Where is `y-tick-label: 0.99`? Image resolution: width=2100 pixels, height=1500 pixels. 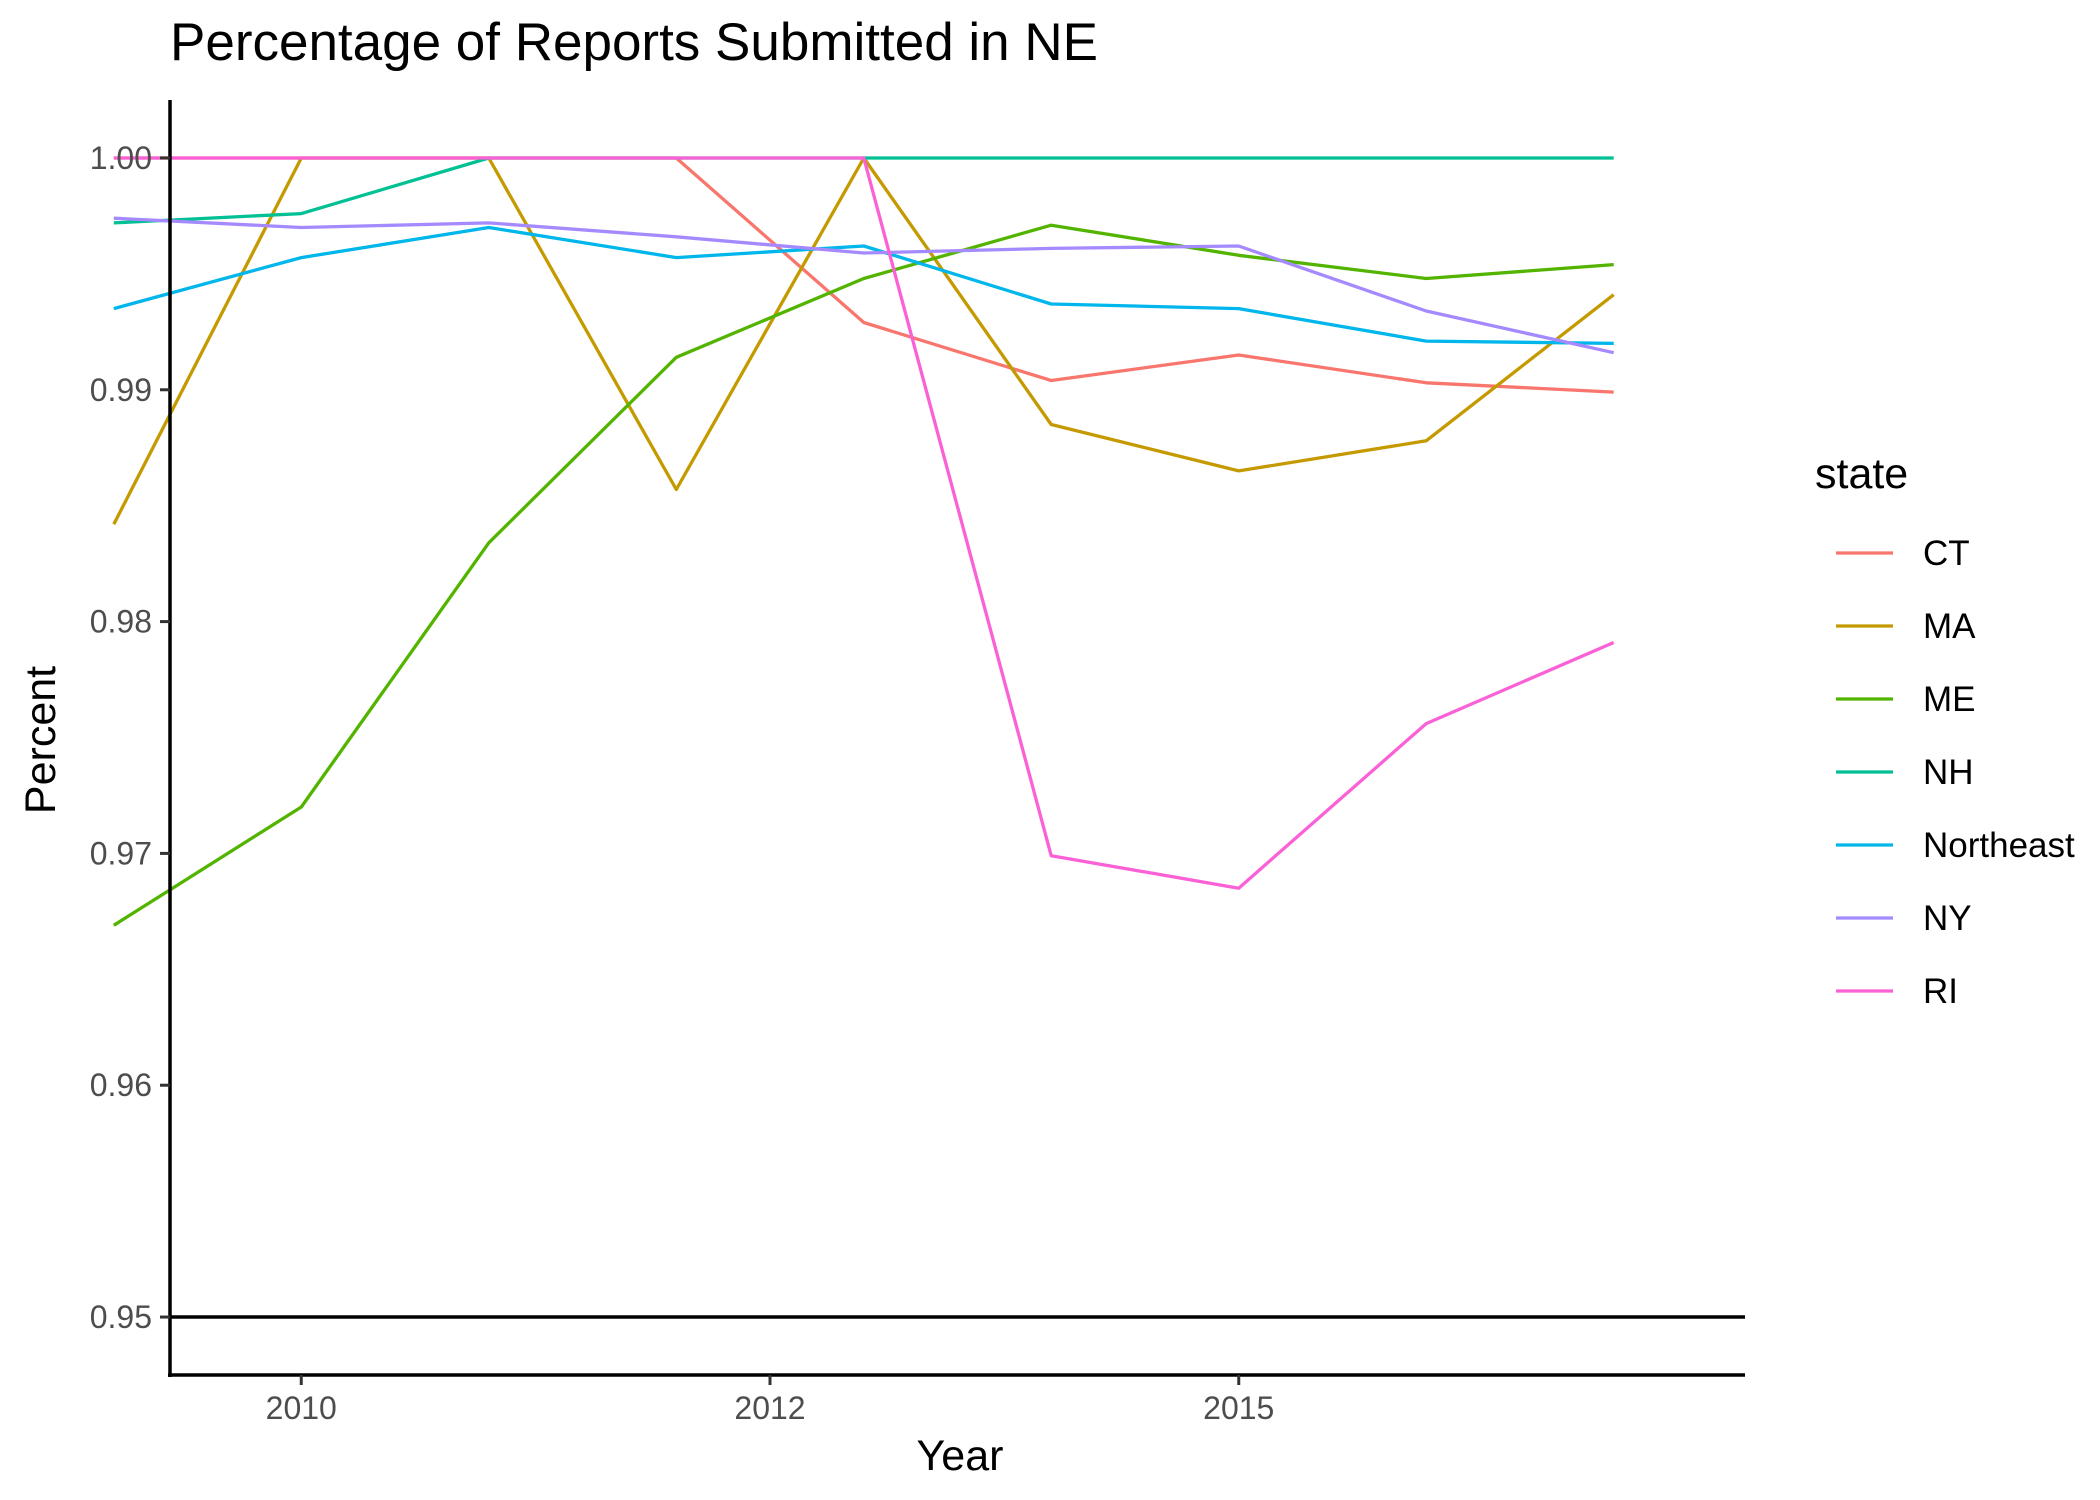 y-tick-label: 0.99 is located at coordinates (121, 390).